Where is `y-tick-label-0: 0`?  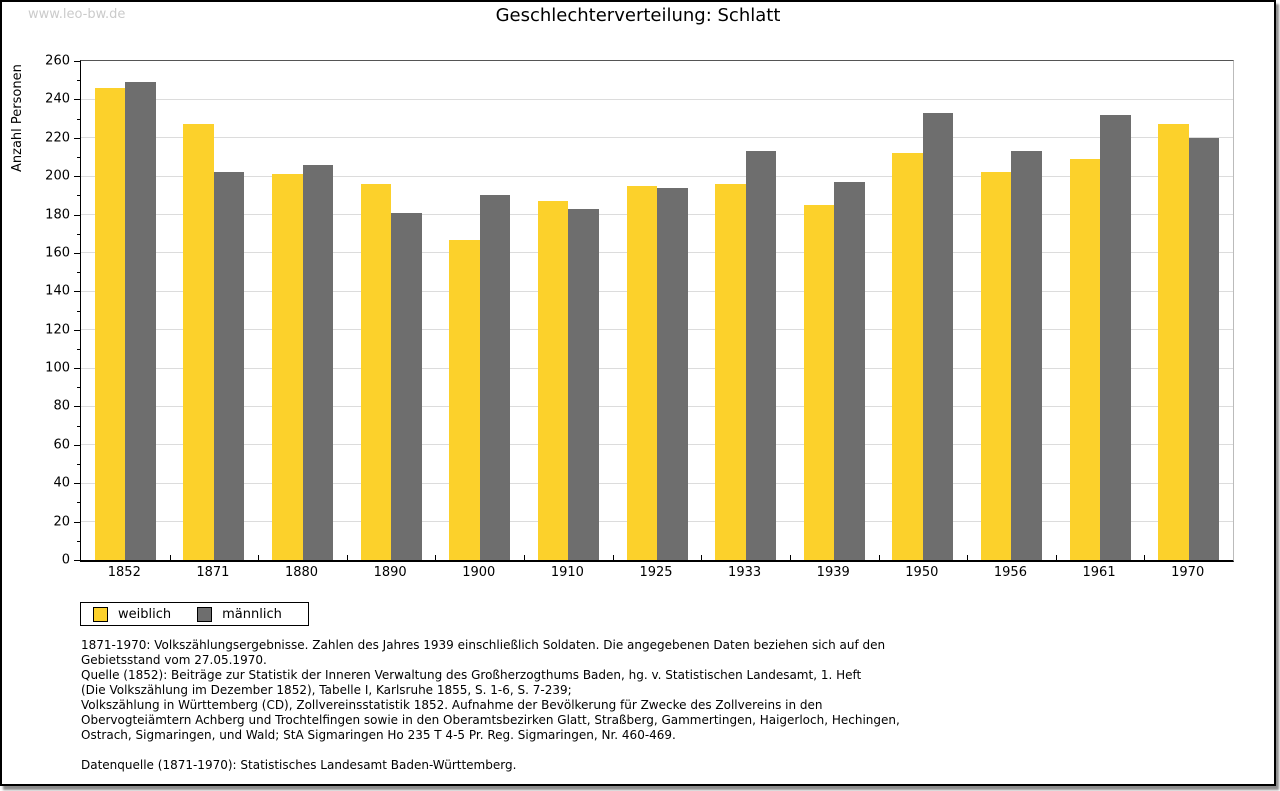 y-tick-label-0: 0 is located at coordinates (65, 560).